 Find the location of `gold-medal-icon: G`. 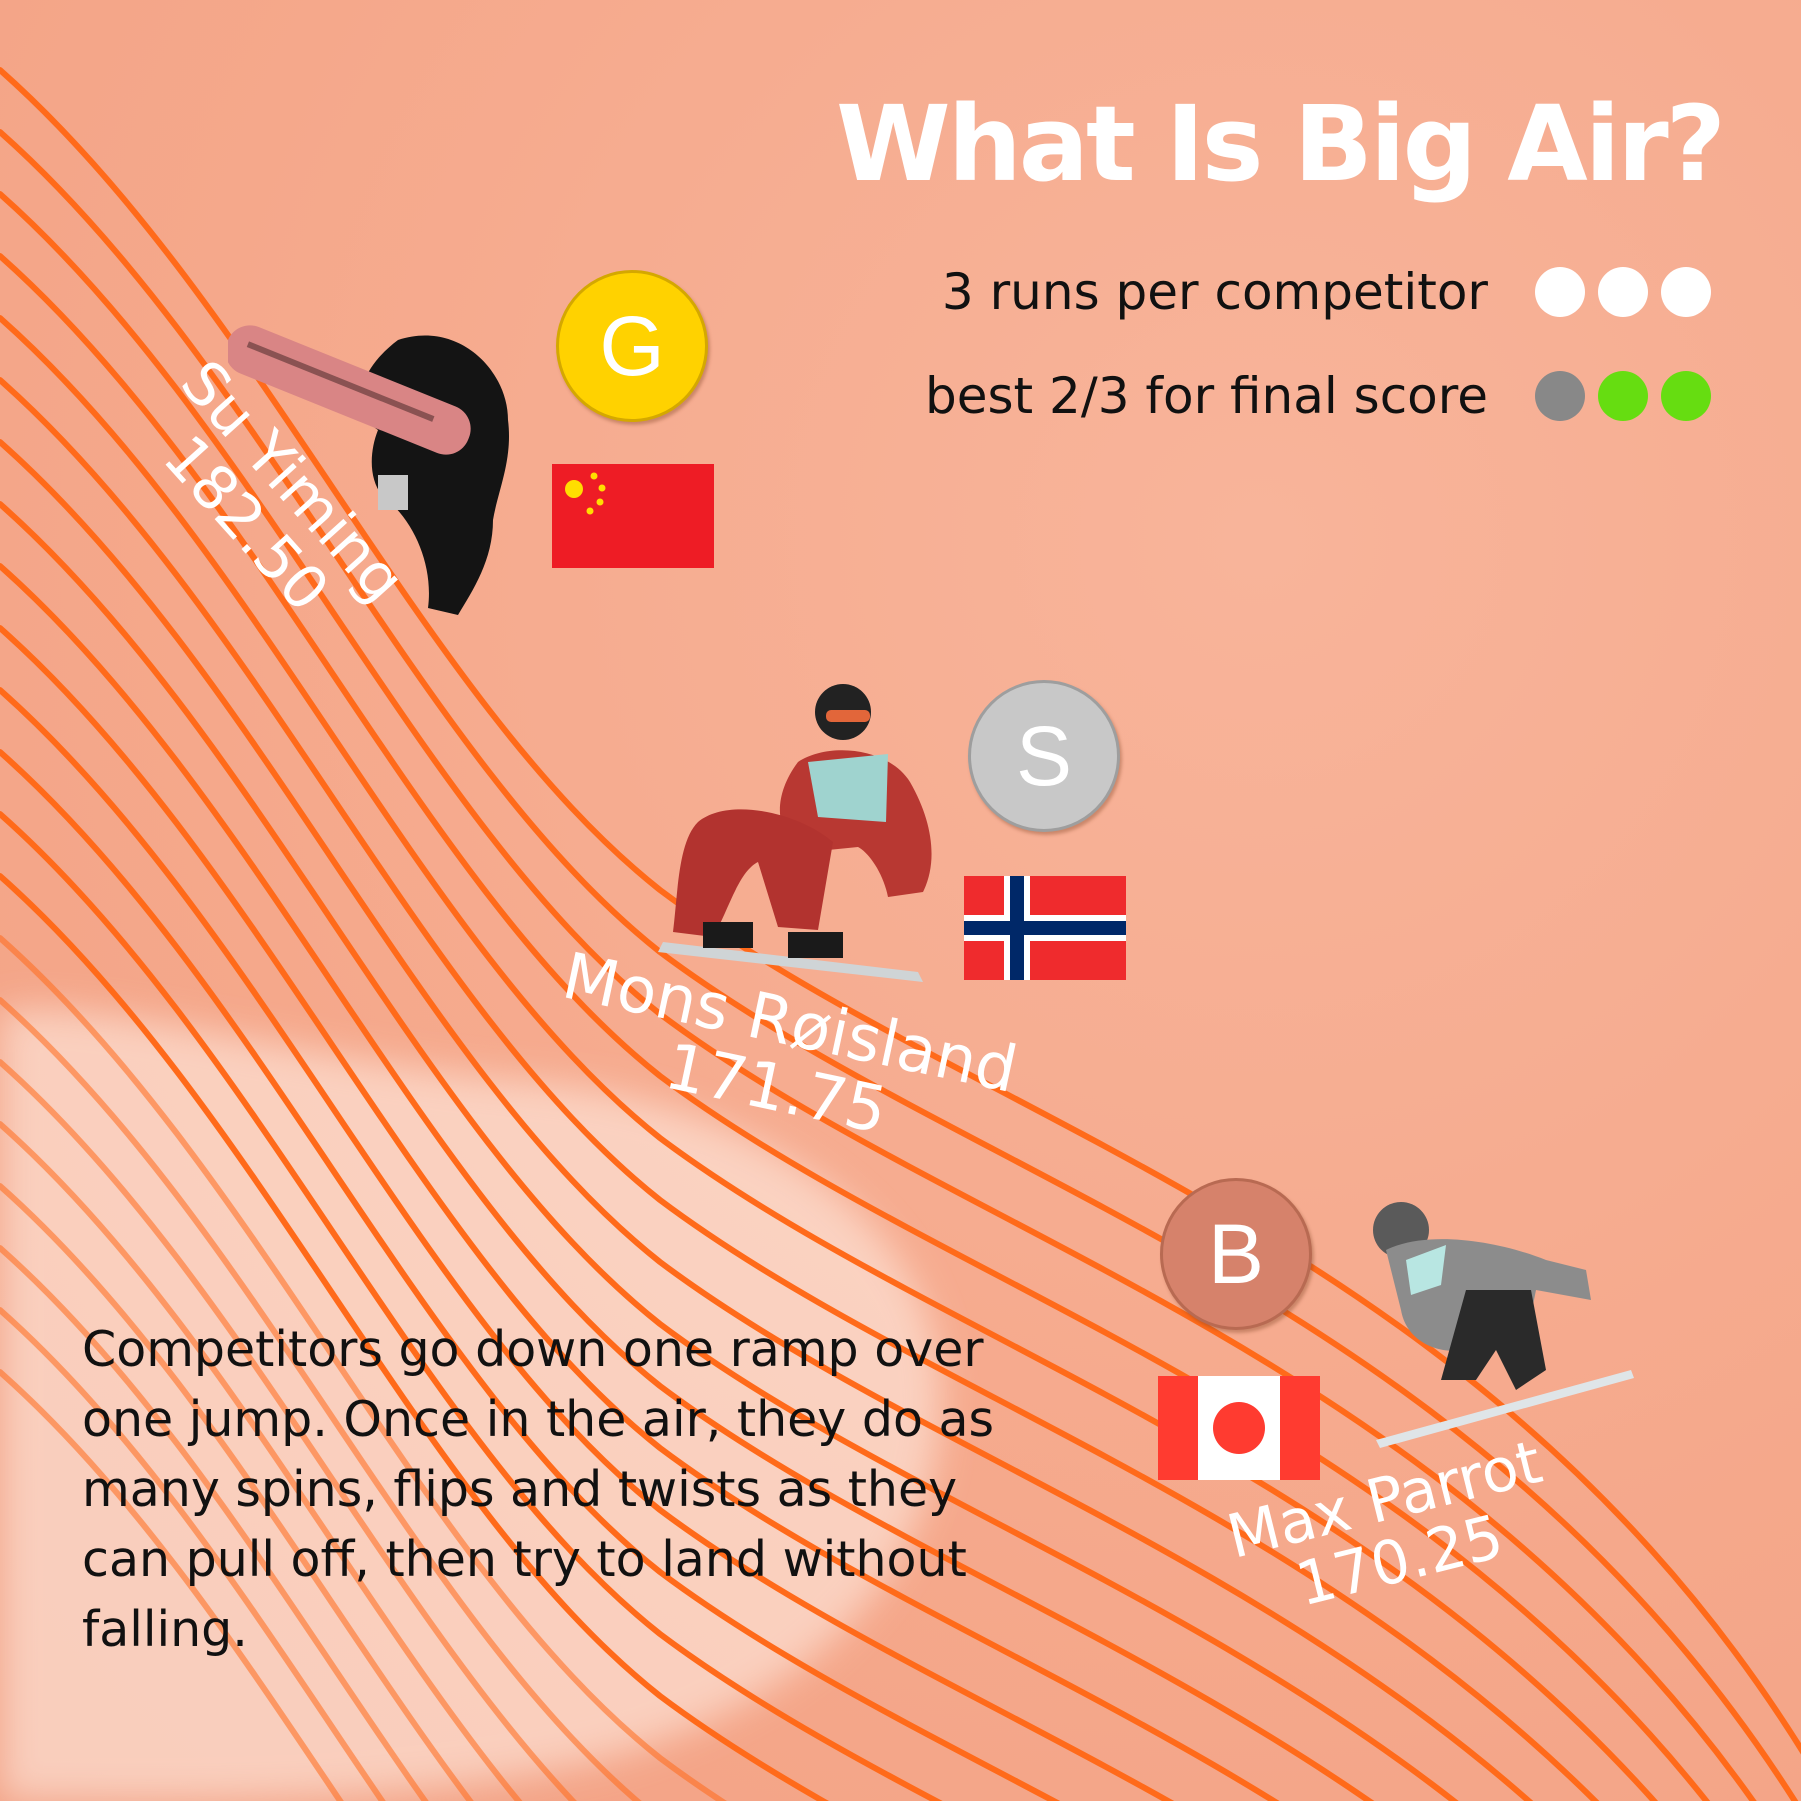

gold-medal-icon: G is located at coordinates (632, 346).